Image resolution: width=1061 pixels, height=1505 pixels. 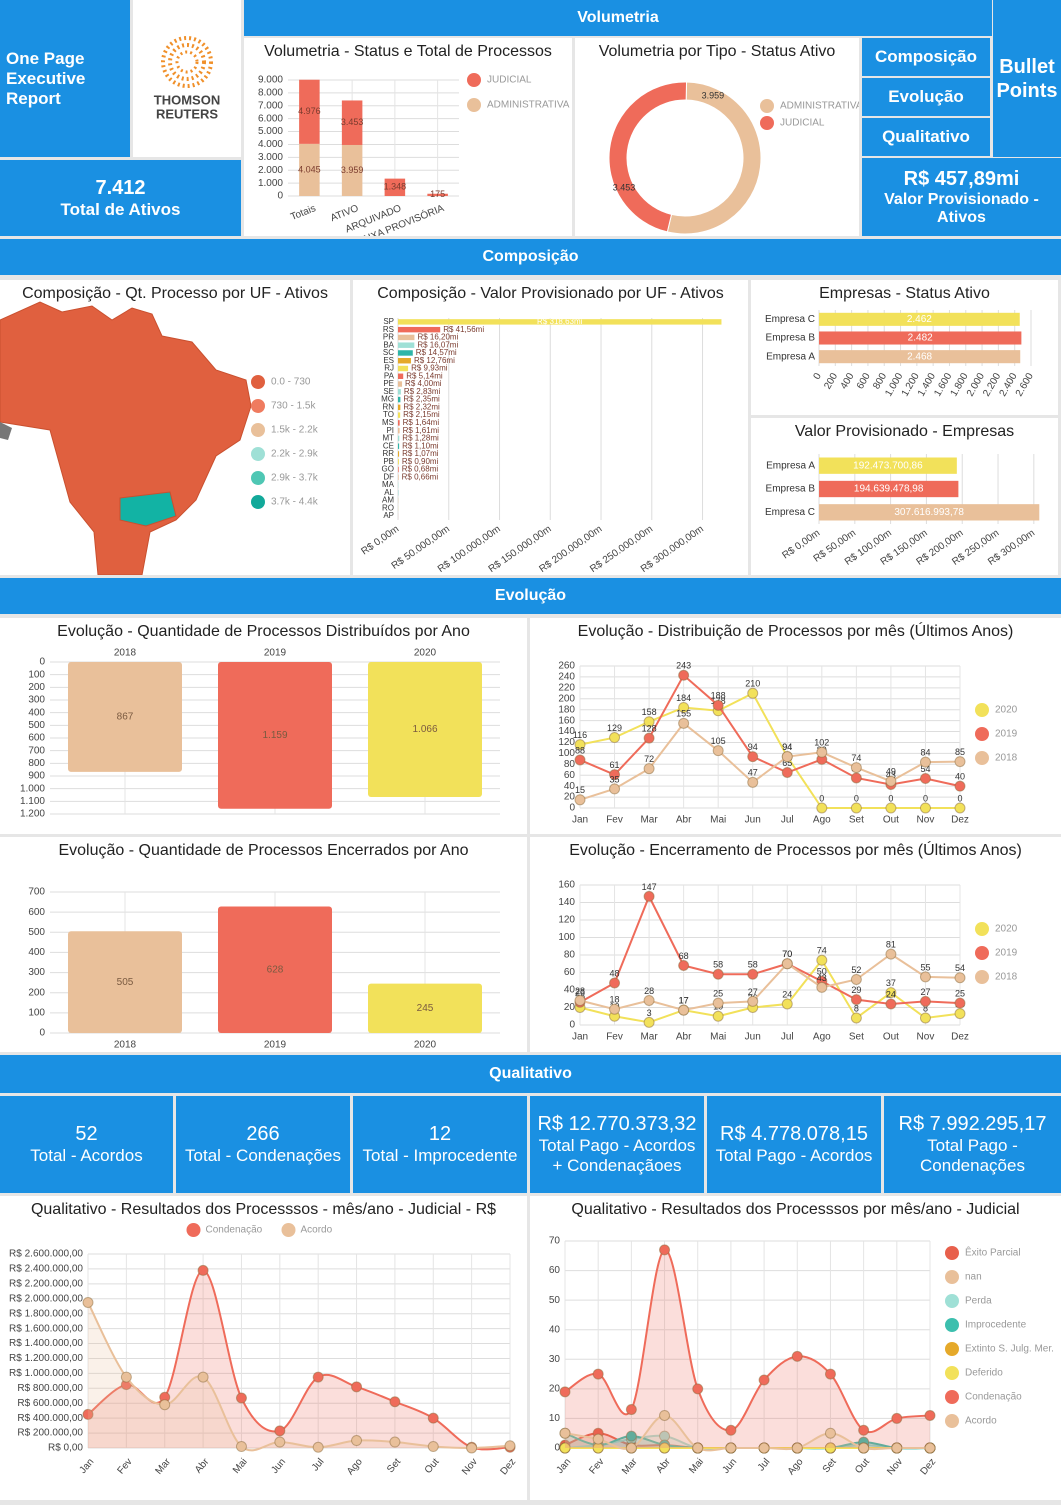 I want to click on data-label: 1.348, so click(x=395, y=187).